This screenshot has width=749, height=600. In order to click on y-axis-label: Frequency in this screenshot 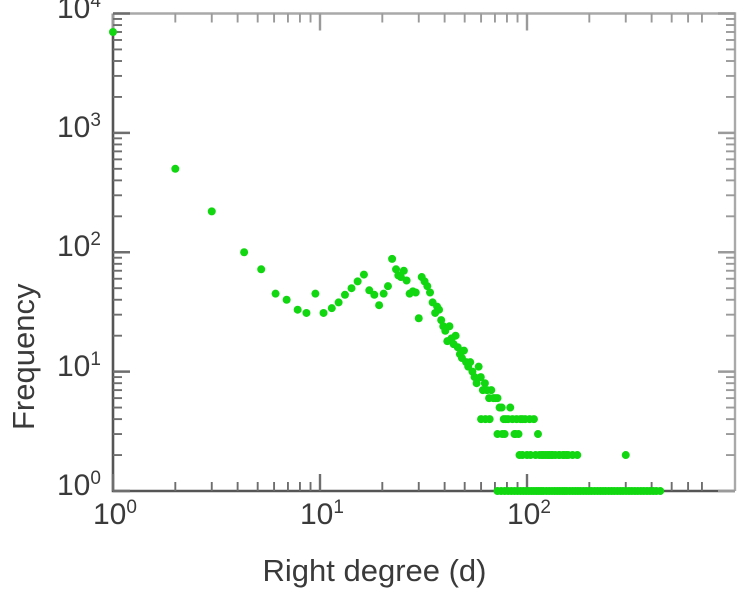, I will do `click(23, 356)`.